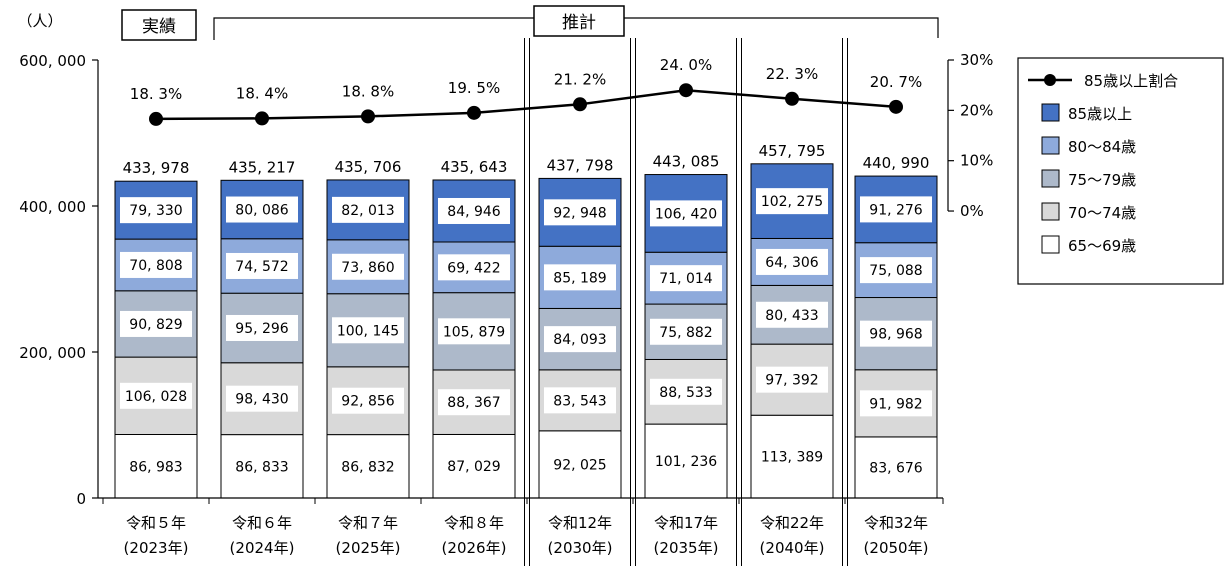 Image resolution: width=1230 pixels, height=568 pixels. What do you see at coordinates (896, 163) in the screenshot?
I see `total-label: 440, 990` at bounding box center [896, 163].